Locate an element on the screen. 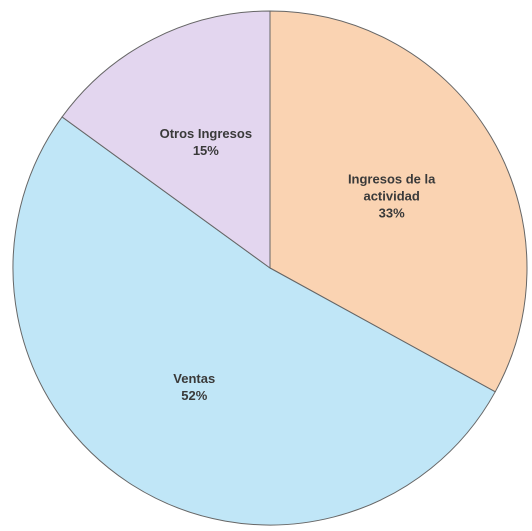 This screenshot has width=532, height=531. value-label: 15% is located at coordinates (205, 151).